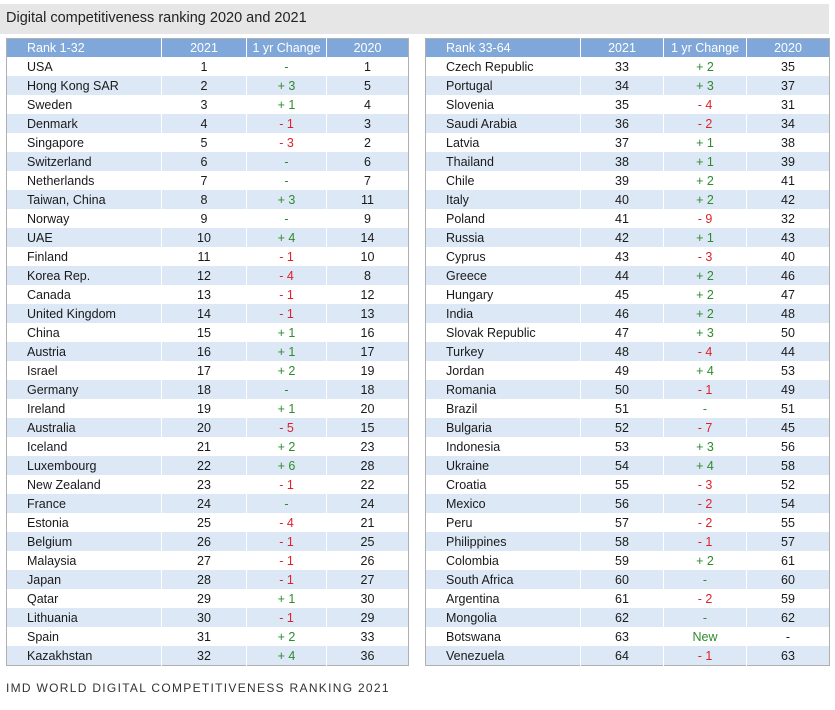 The width and height of the screenshot is (835, 710). Describe the element at coordinates (627, 237) in the screenshot. I see `table-row: Russia 42 + 1 43` at that location.